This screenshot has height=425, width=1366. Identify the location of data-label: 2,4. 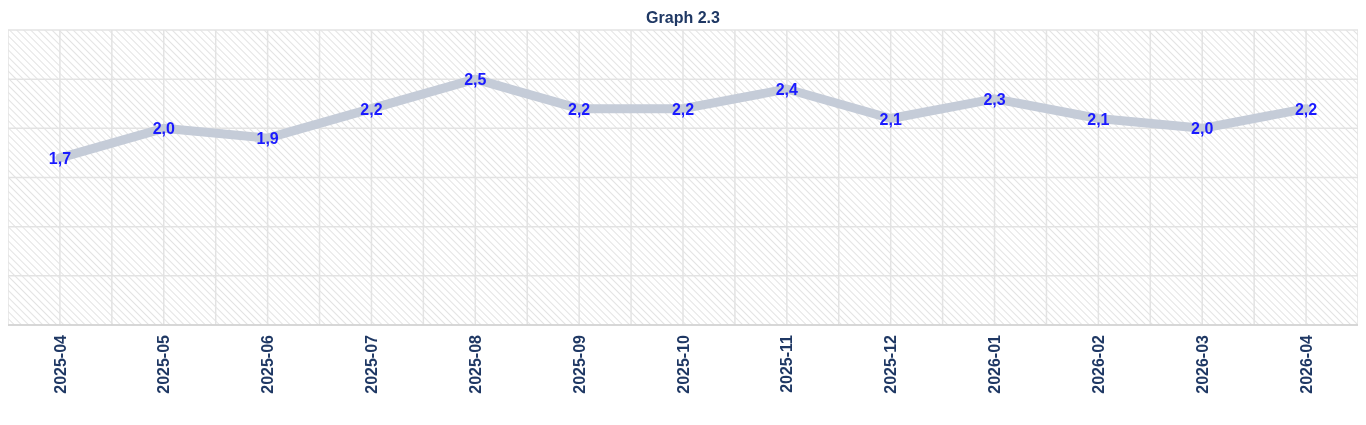
(787, 89).